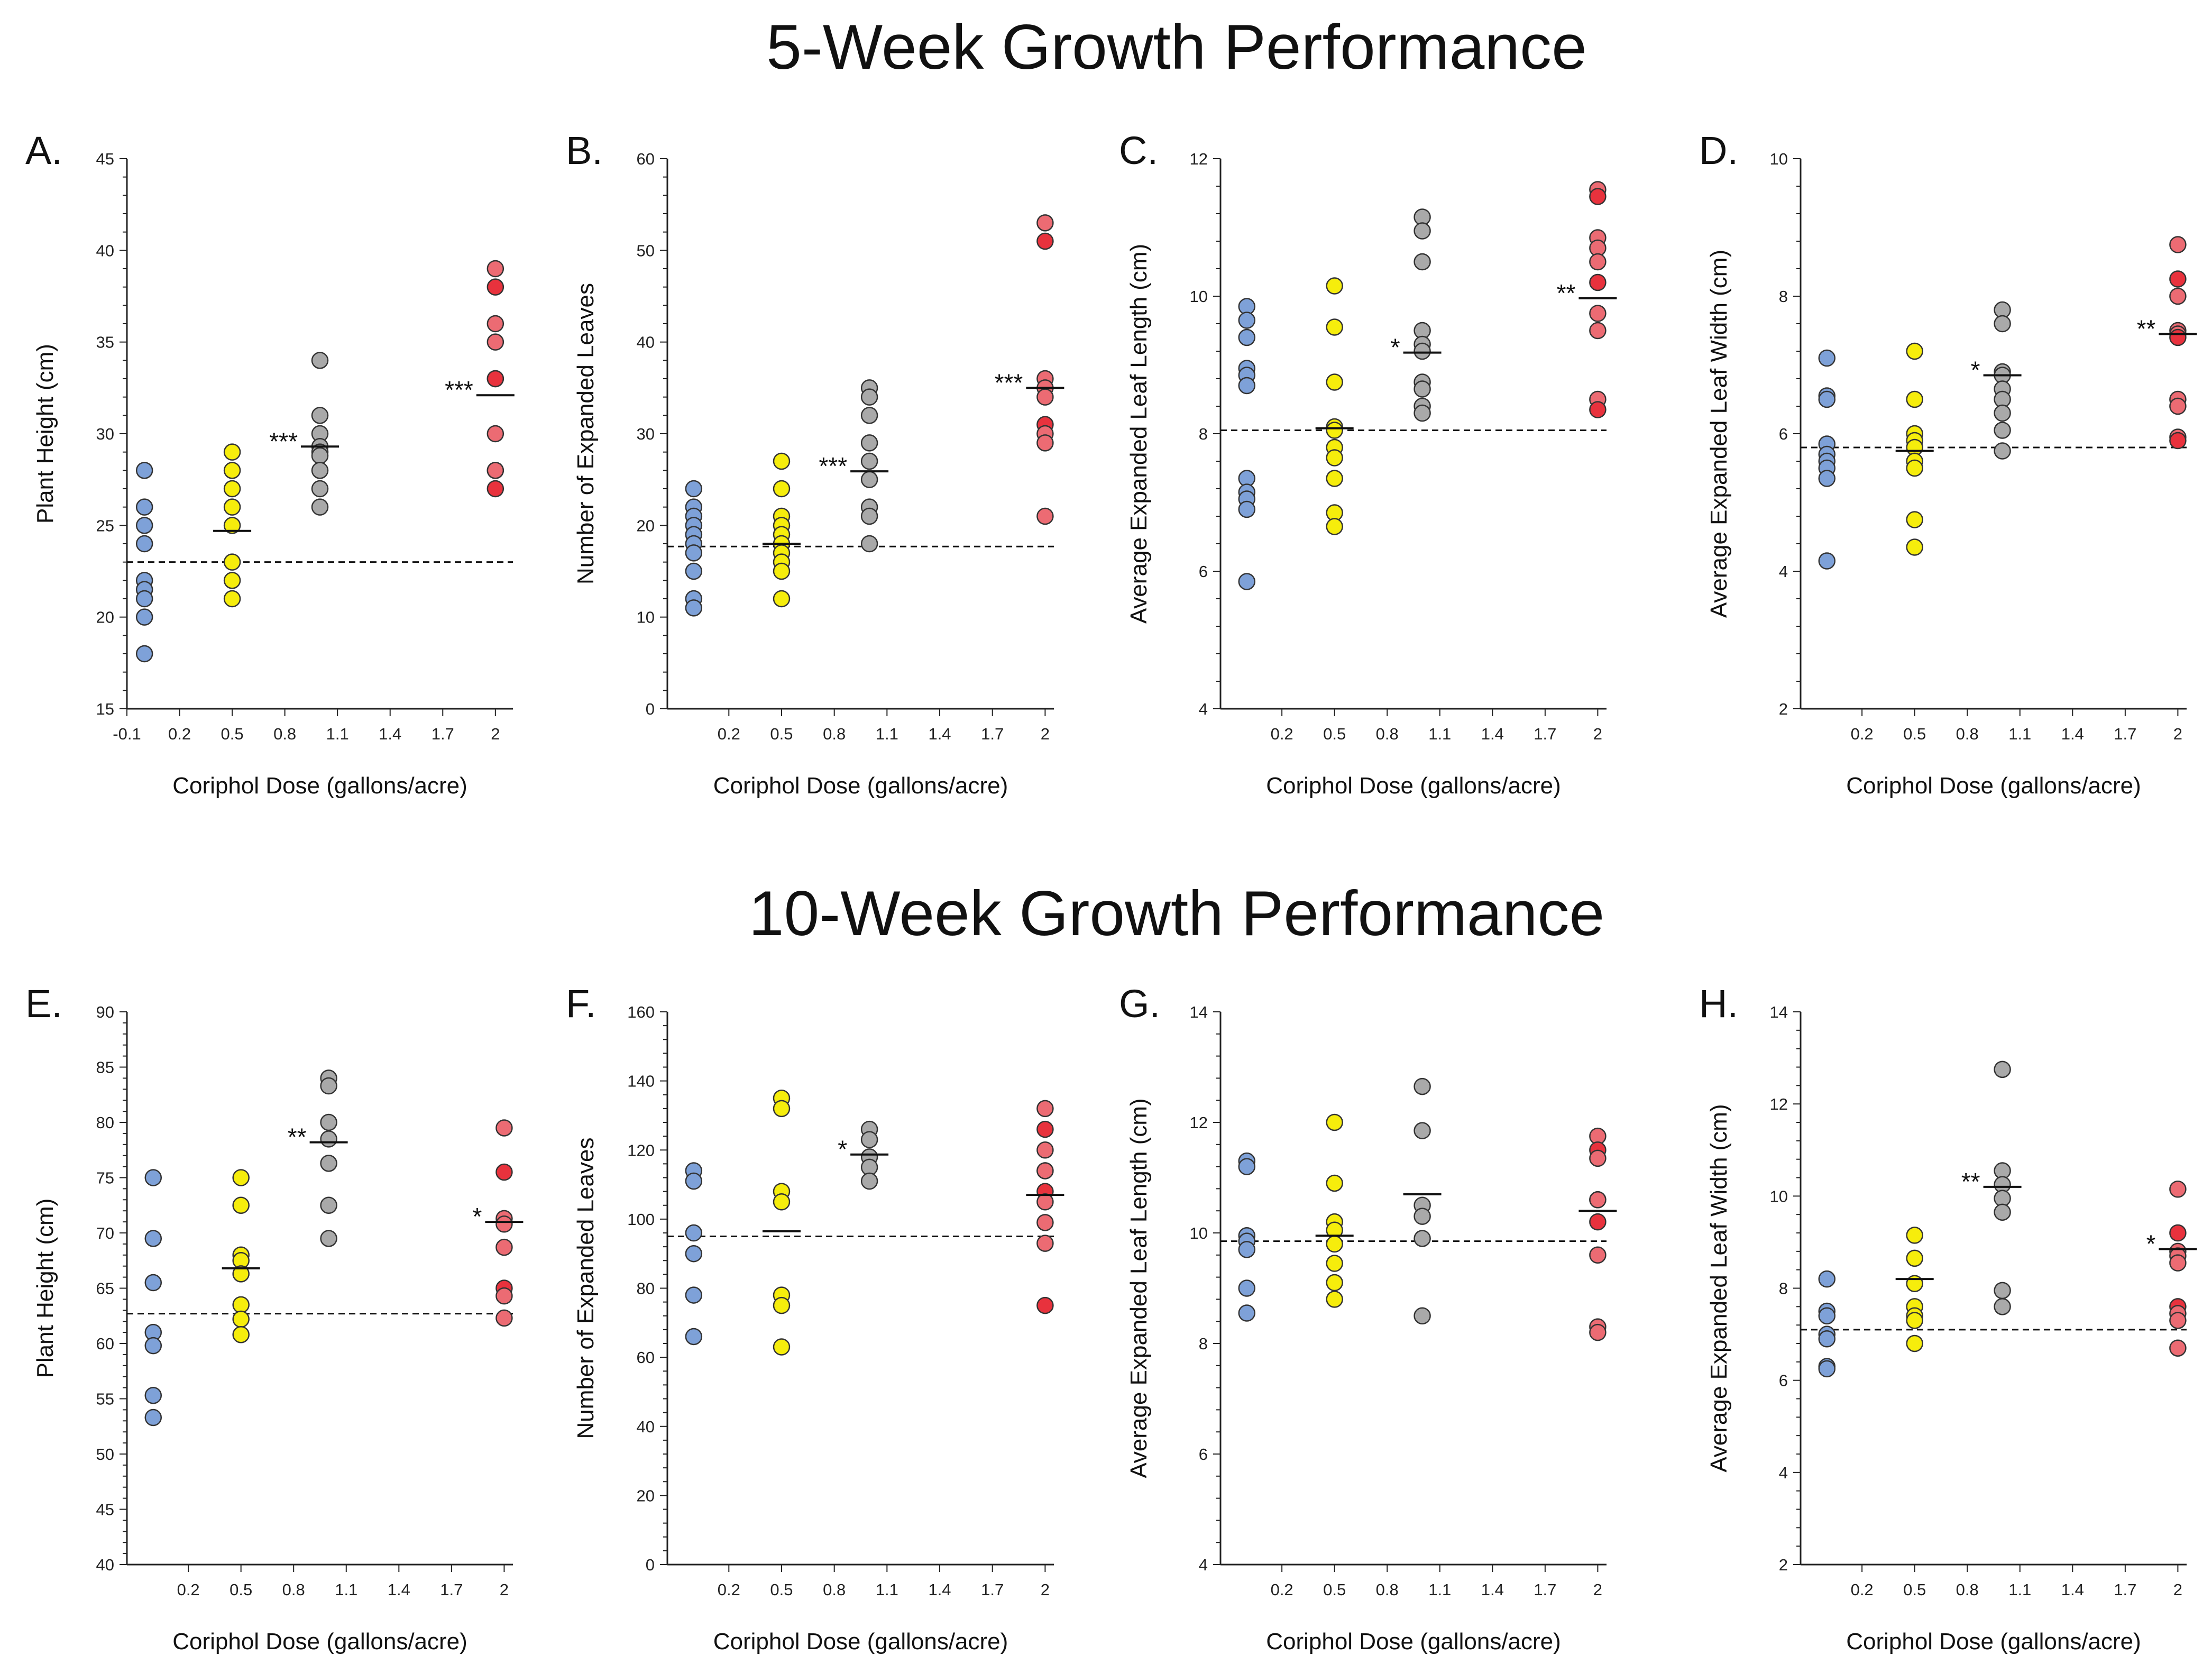  Describe the element at coordinates (641, 1012) in the screenshot. I see `y-tick-label: 160` at that location.